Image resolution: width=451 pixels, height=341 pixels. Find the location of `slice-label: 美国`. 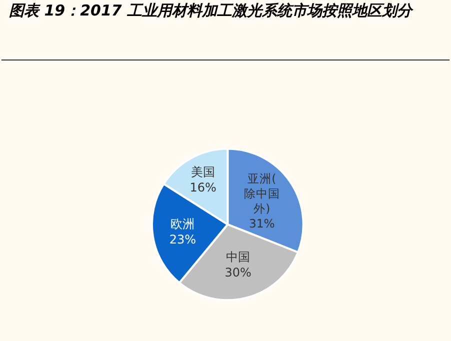

slice-label: 美国 is located at coordinates (203, 171).